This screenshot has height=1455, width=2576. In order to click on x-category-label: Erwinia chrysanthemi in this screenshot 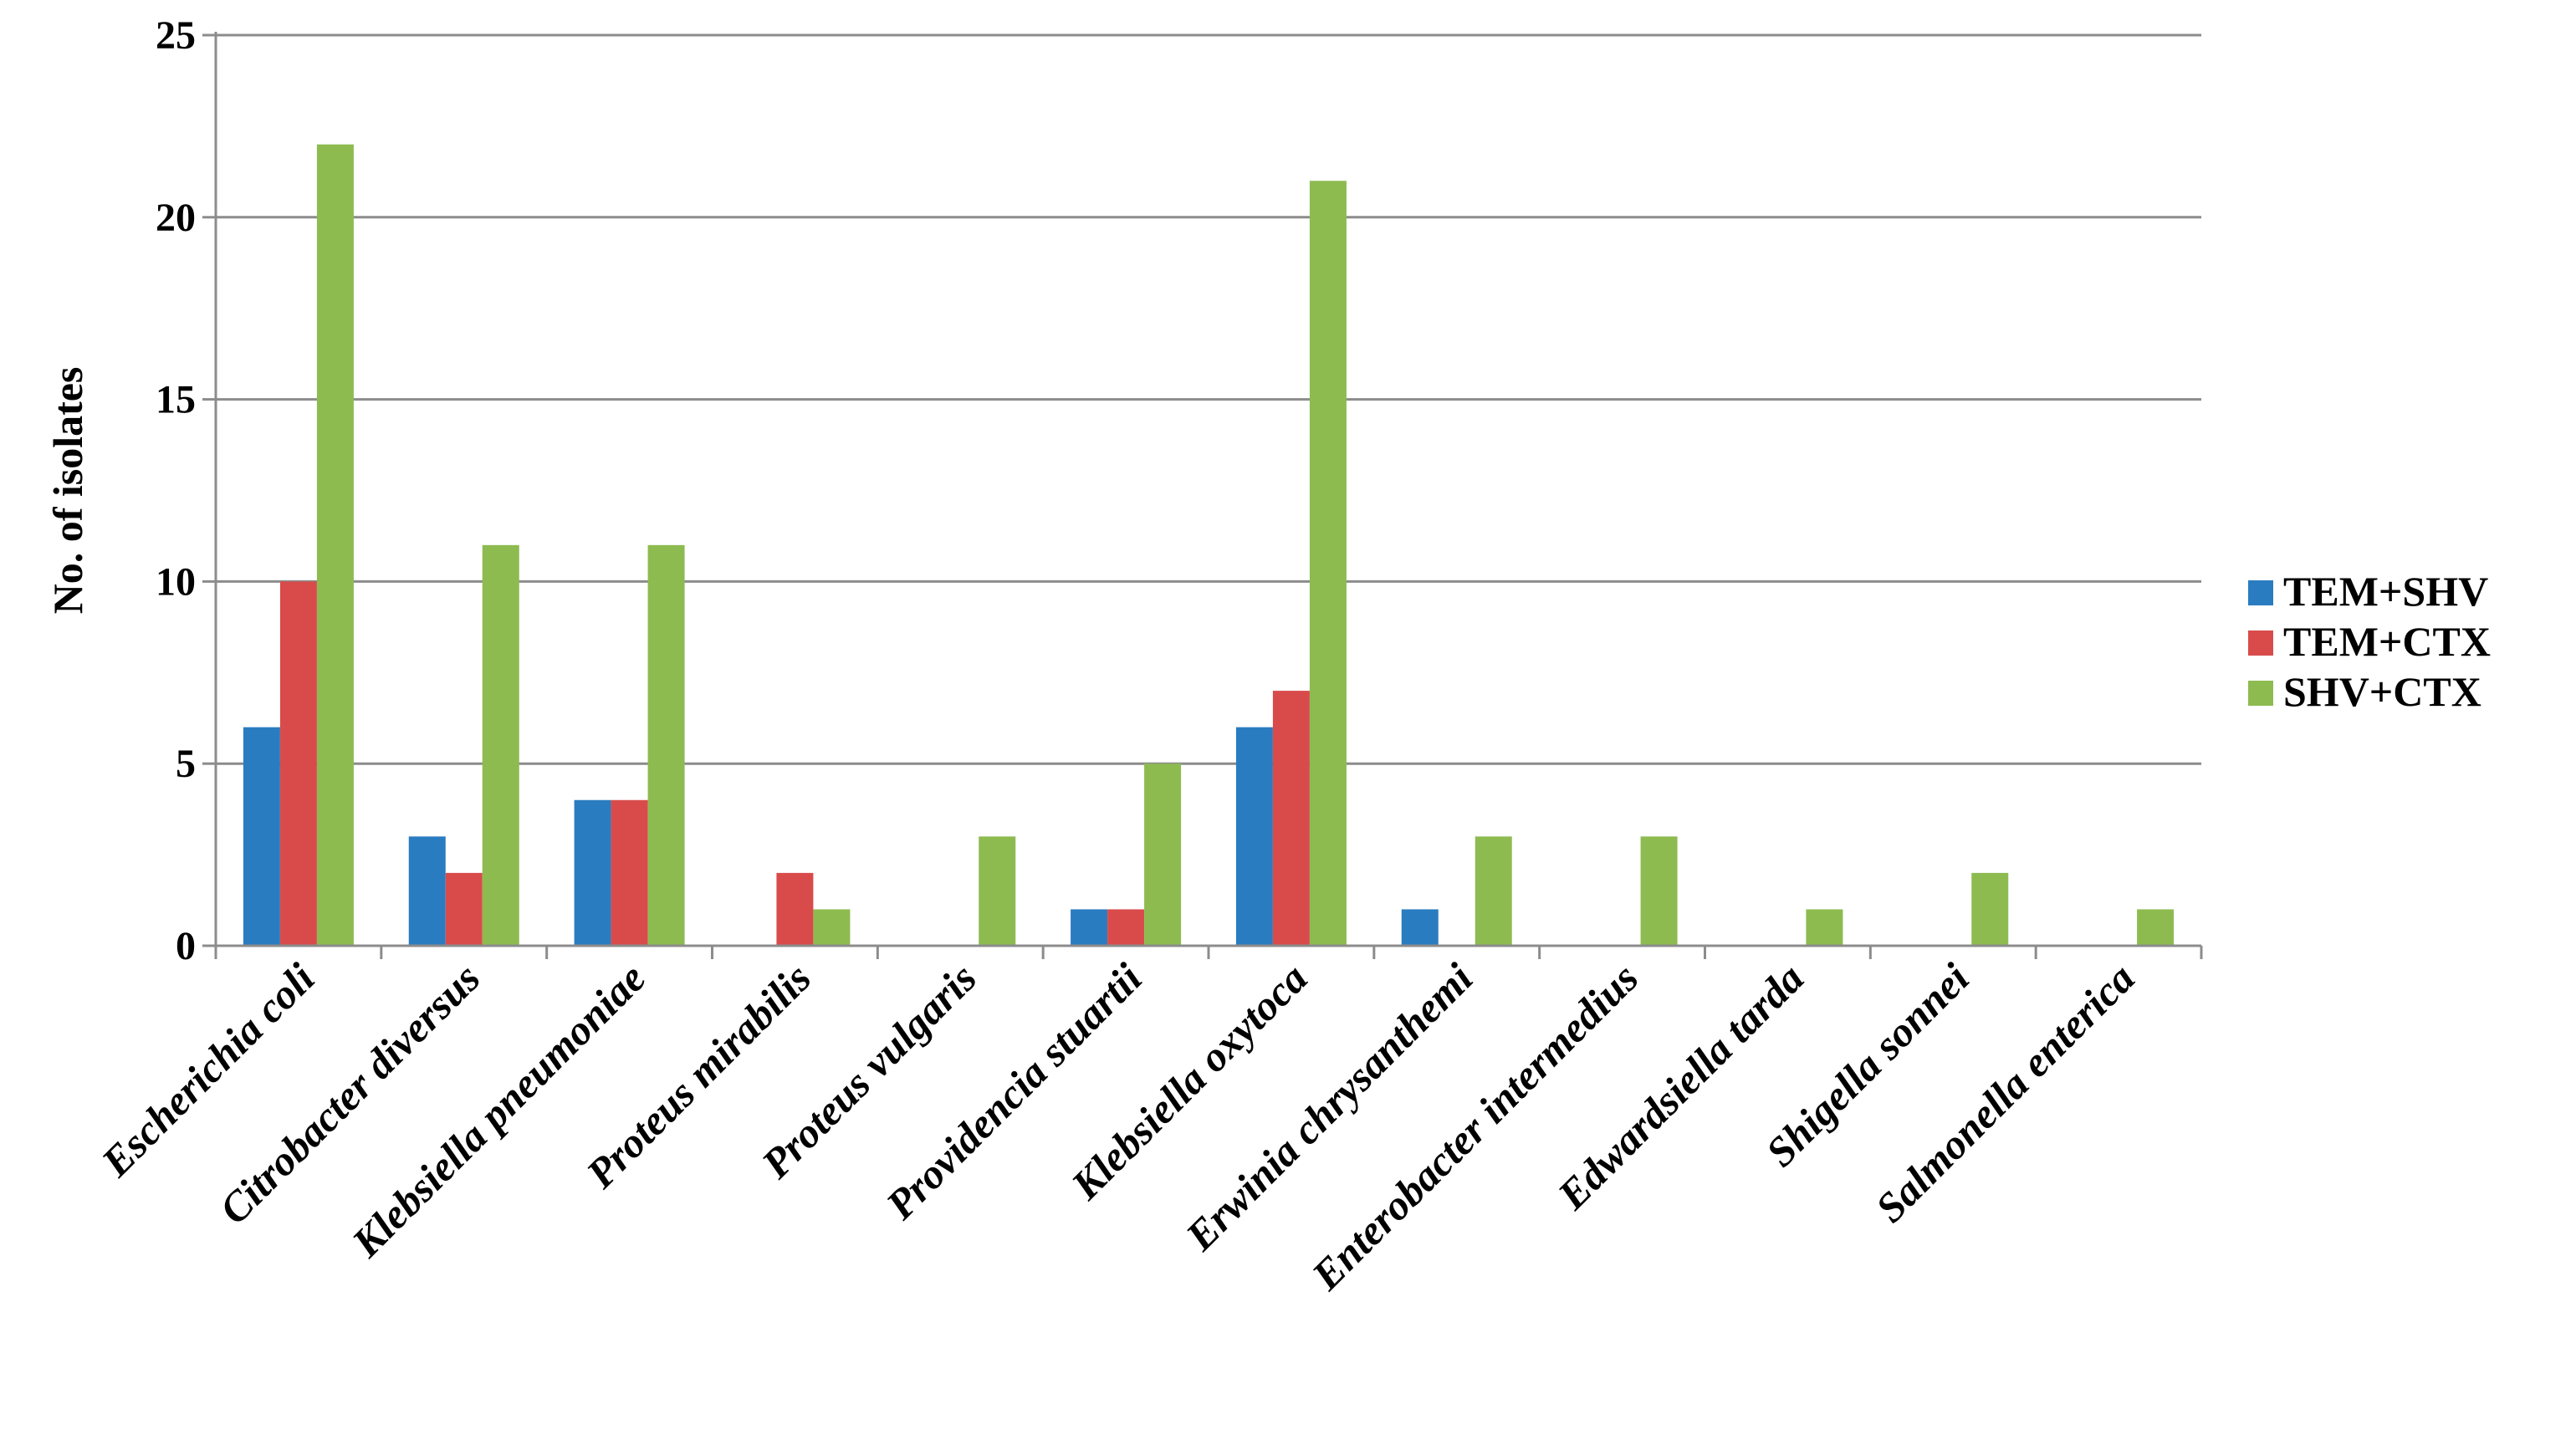, I will do `click(1329, 1107)`.